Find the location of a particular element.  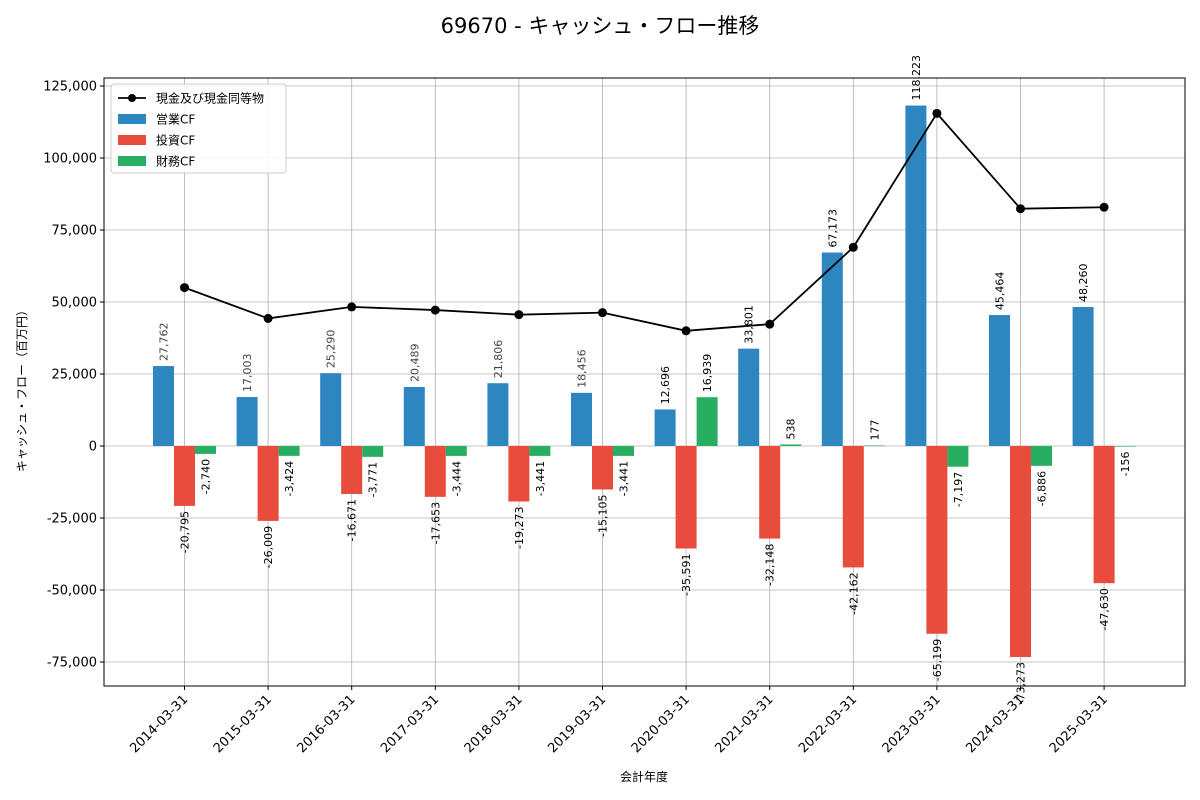

legend-swatch is located at coordinates (132, 119).